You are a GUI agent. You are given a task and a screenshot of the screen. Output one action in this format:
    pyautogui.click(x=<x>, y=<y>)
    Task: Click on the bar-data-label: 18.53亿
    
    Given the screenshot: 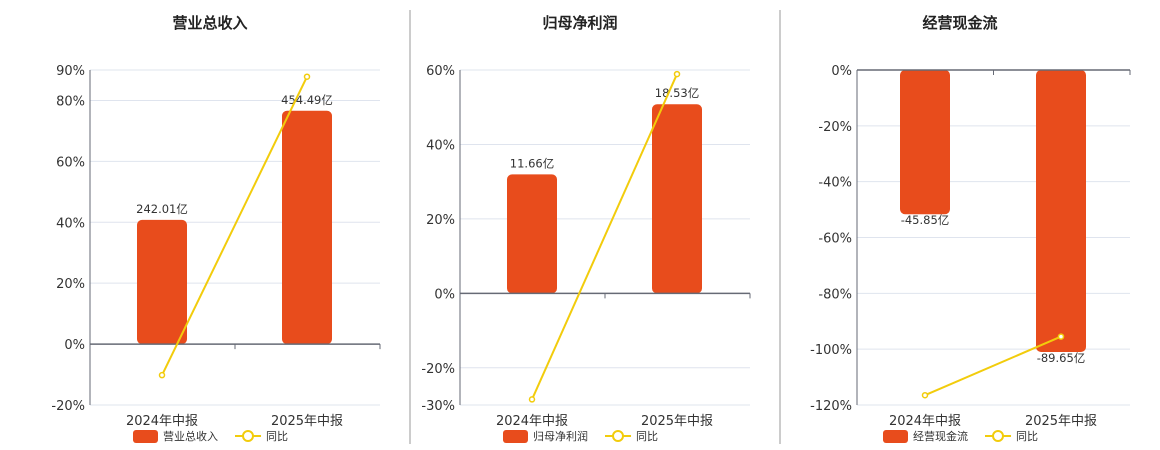 What is the action you would take?
    pyautogui.click(x=677, y=93)
    